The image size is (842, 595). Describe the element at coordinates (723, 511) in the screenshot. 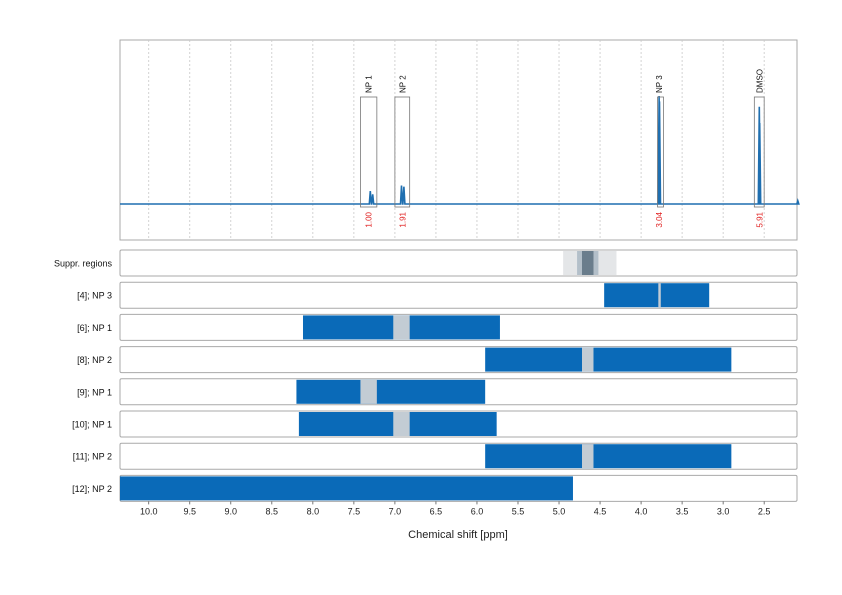

I see `x-tick-label: 3.0` at that location.